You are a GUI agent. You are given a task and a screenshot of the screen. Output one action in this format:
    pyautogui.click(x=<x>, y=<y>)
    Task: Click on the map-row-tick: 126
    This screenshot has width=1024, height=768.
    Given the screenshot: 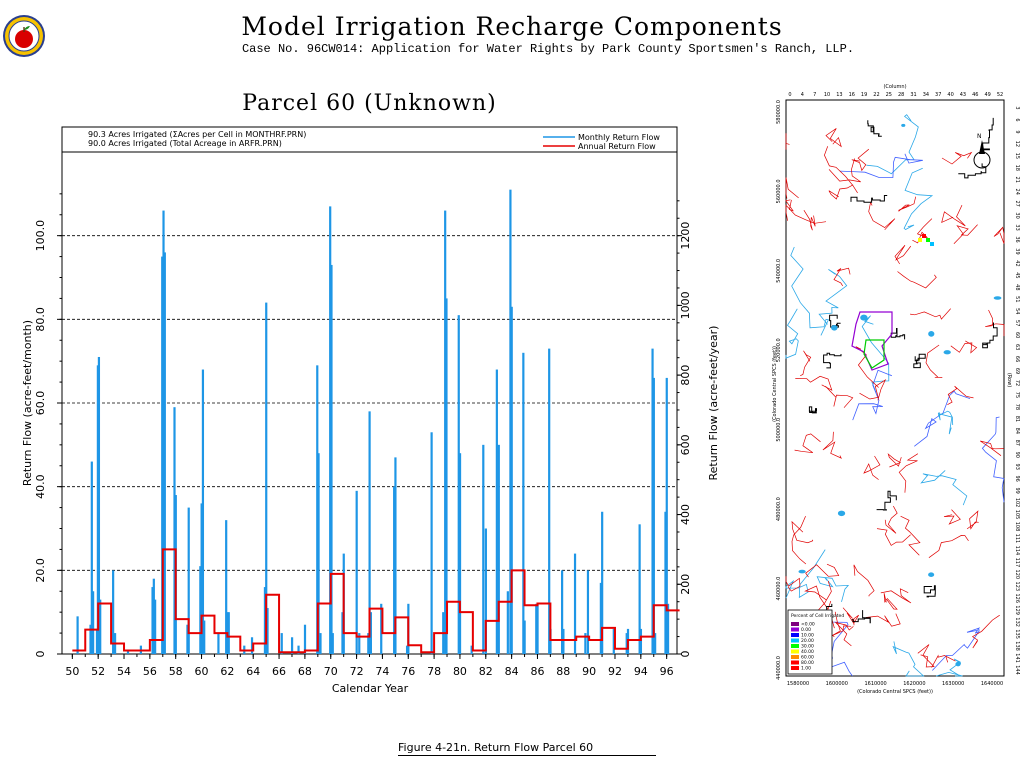 What is the action you would take?
    pyautogui.click(x=1017, y=598)
    